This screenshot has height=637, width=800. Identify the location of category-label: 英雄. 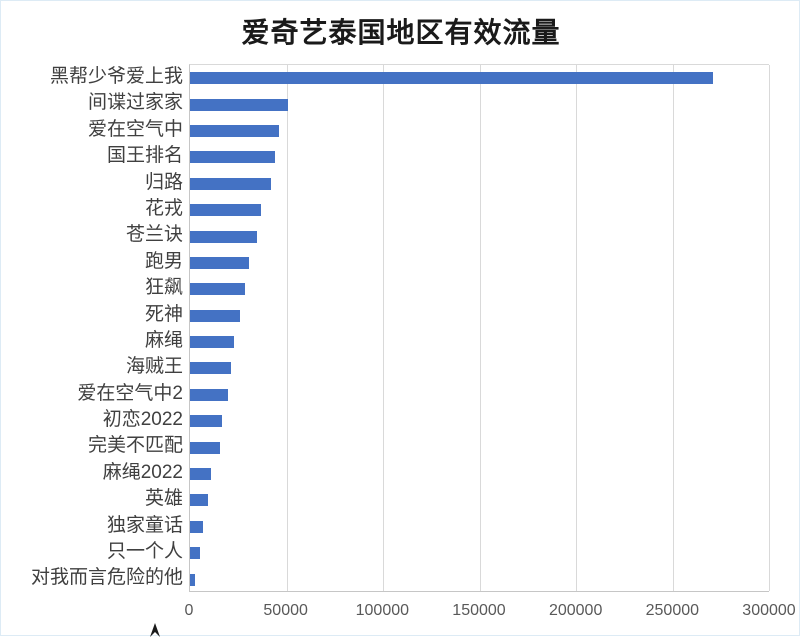
(163, 499).